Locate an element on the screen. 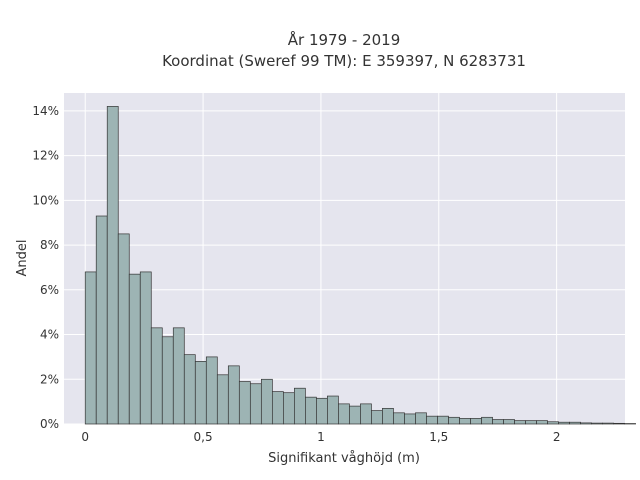 This screenshot has width=640, height=480. x-axis-label: Signifikant våghöjd (m) is located at coordinates (344, 458).